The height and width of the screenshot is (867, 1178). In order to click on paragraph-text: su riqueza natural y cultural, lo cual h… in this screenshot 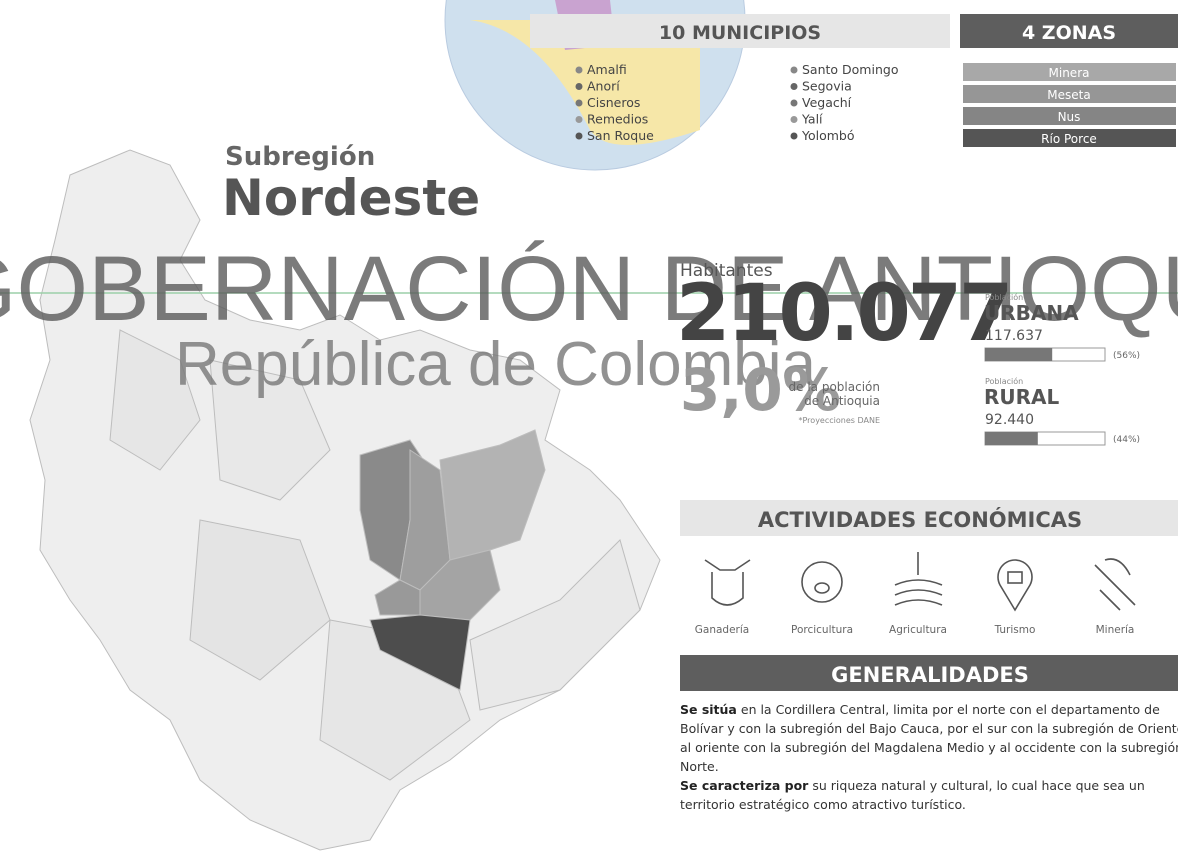, I will do `click(912, 795)`.